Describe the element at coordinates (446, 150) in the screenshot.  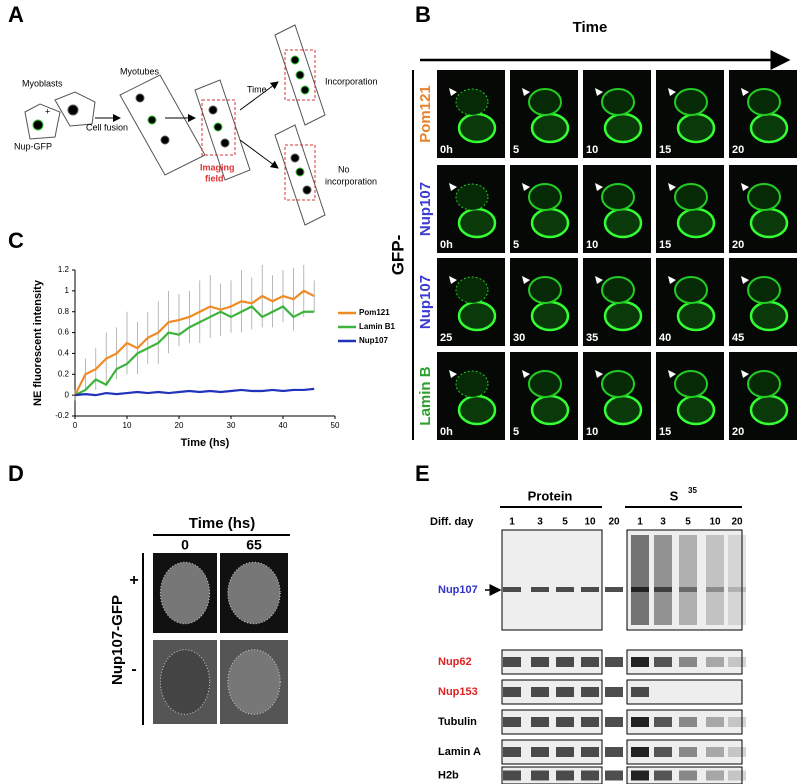
I see `frame-label: 0h` at that location.